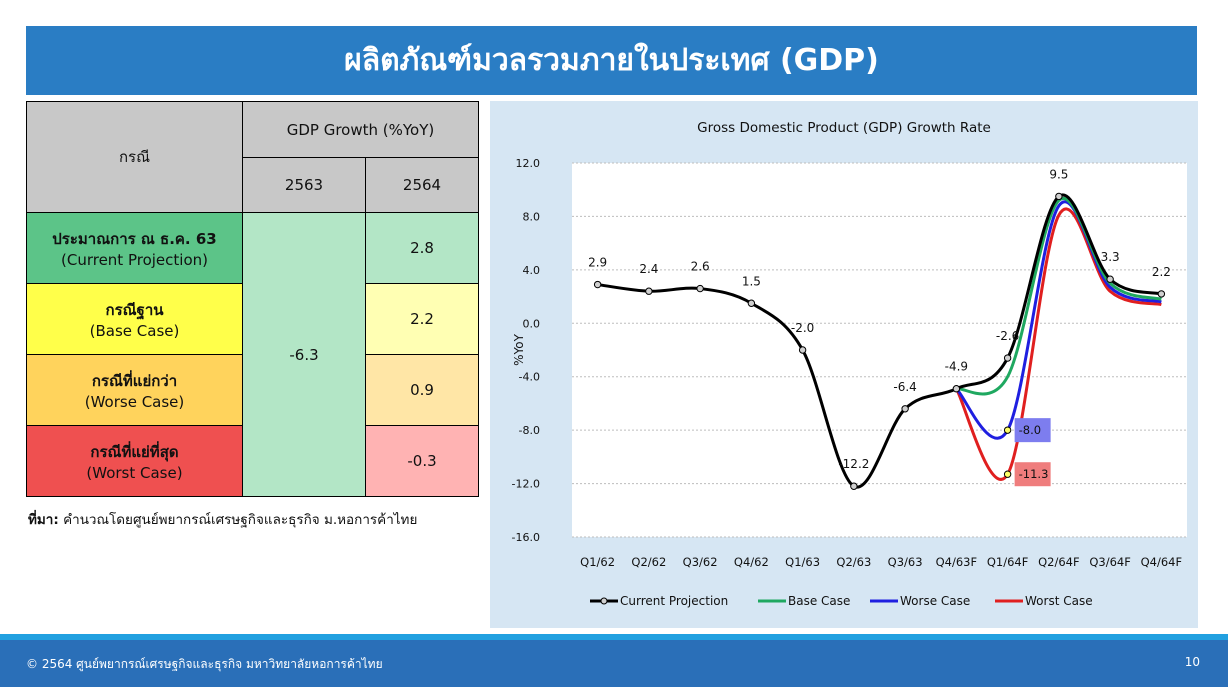 The height and width of the screenshot is (687, 1228). What do you see at coordinates (1059, 296) in the screenshot?
I see `series-line-base-case` at bounding box center [1059, 296].